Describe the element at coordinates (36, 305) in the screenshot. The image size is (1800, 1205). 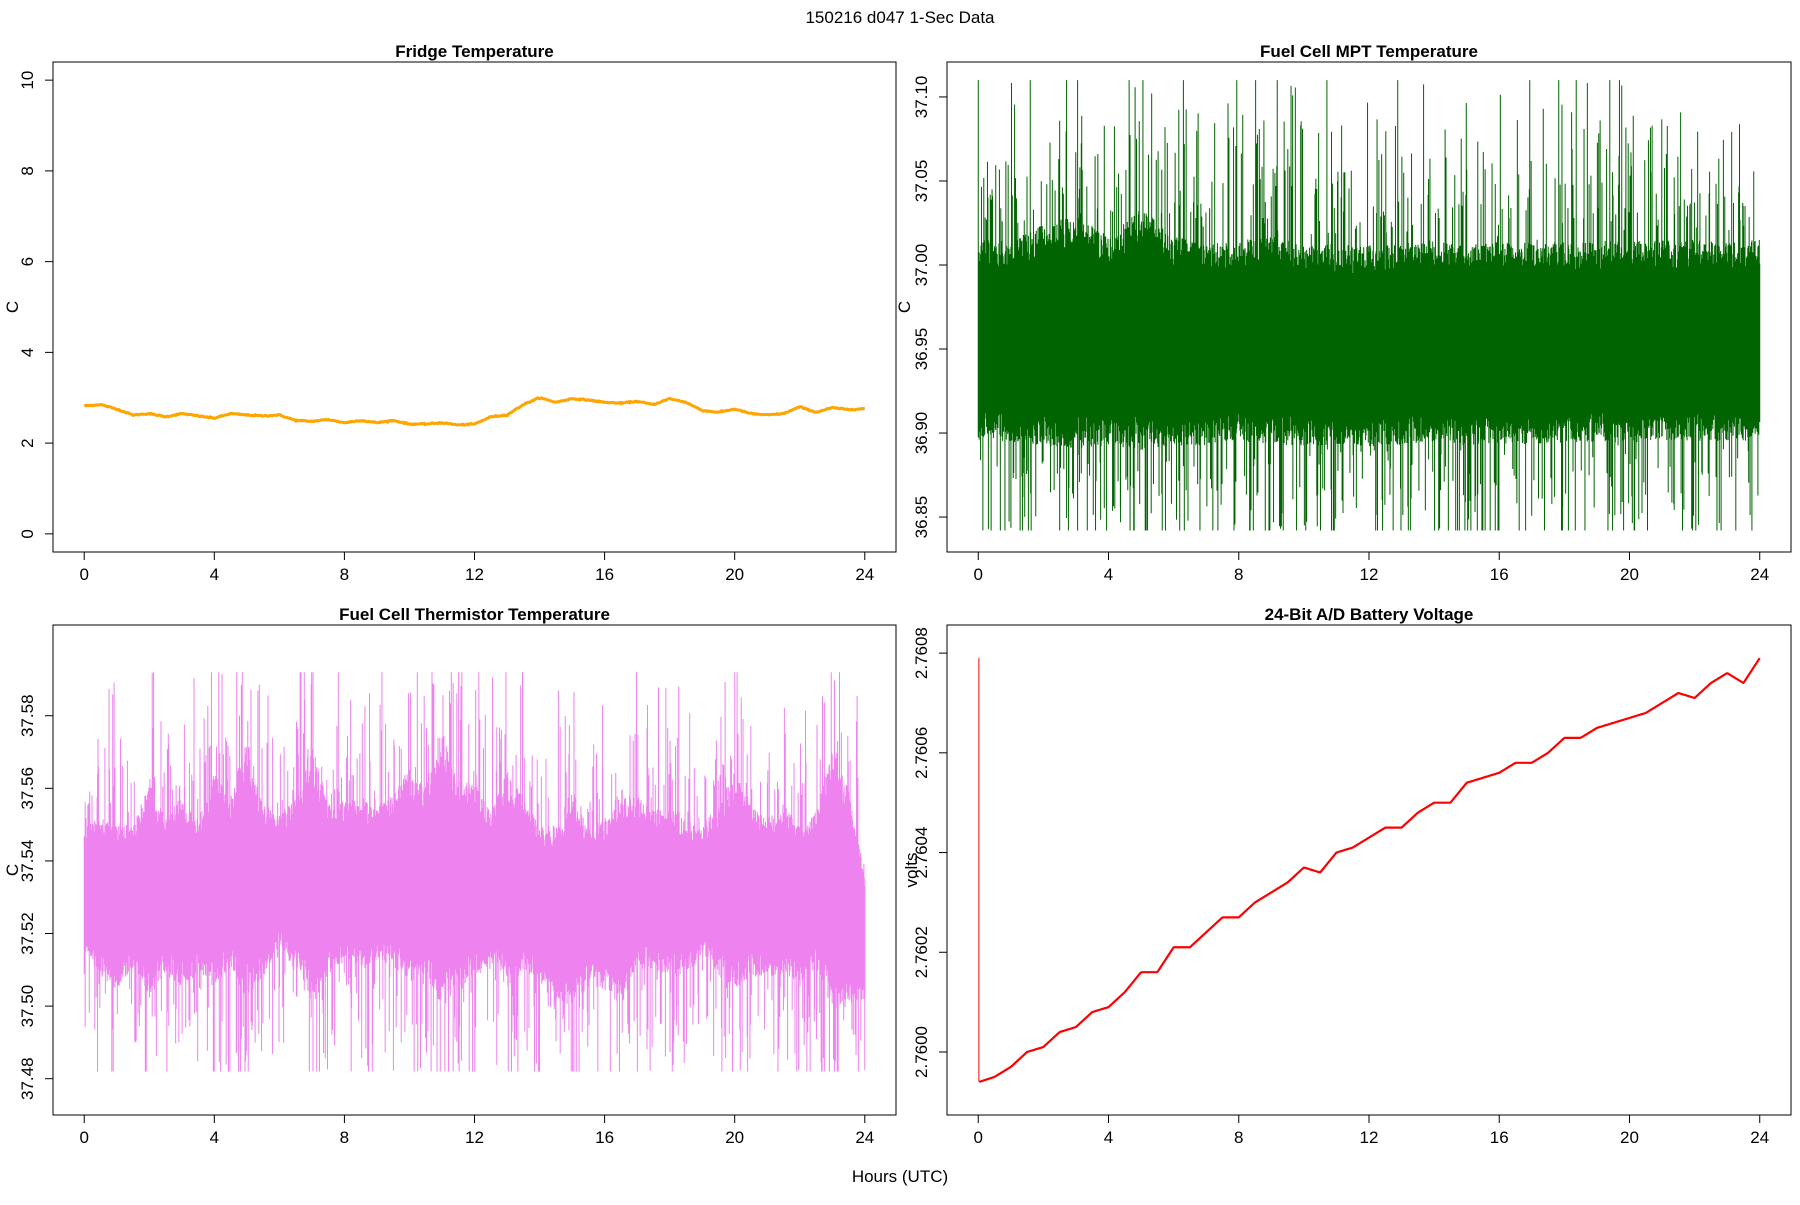
I see `y-axis: 0 2 4 6 8 10` at that location.